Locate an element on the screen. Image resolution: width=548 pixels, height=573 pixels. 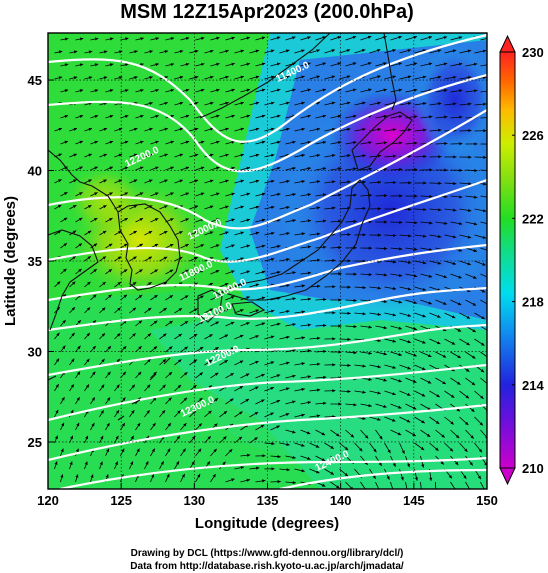
chart-title: MSM 12Z15Apr2023 (200.0hPa) is located at coordinates (266, 12).